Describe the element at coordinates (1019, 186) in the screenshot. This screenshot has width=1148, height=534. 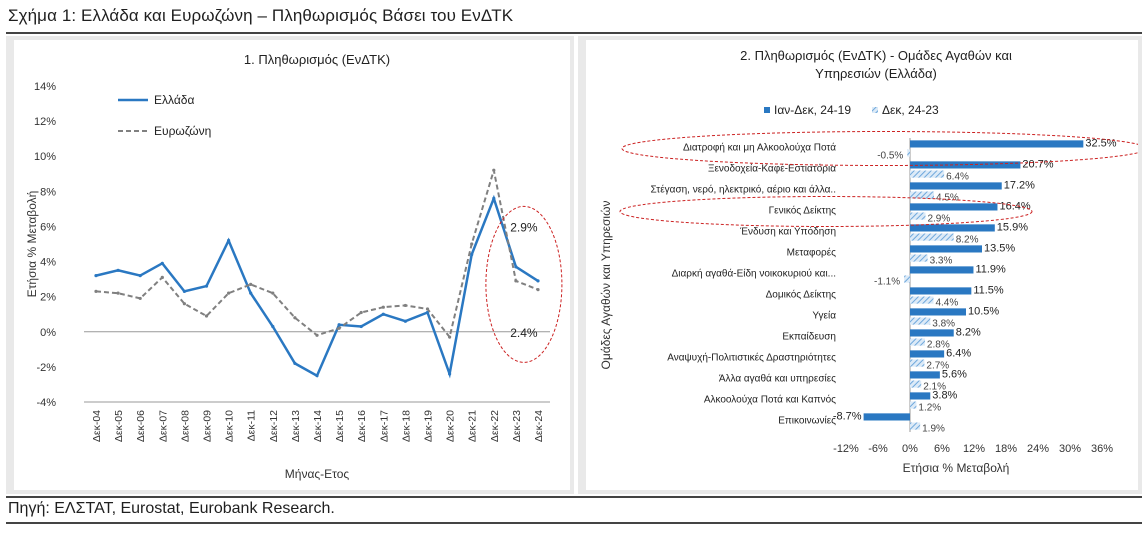
I see `bar-main-label: 17.2%` at that location.